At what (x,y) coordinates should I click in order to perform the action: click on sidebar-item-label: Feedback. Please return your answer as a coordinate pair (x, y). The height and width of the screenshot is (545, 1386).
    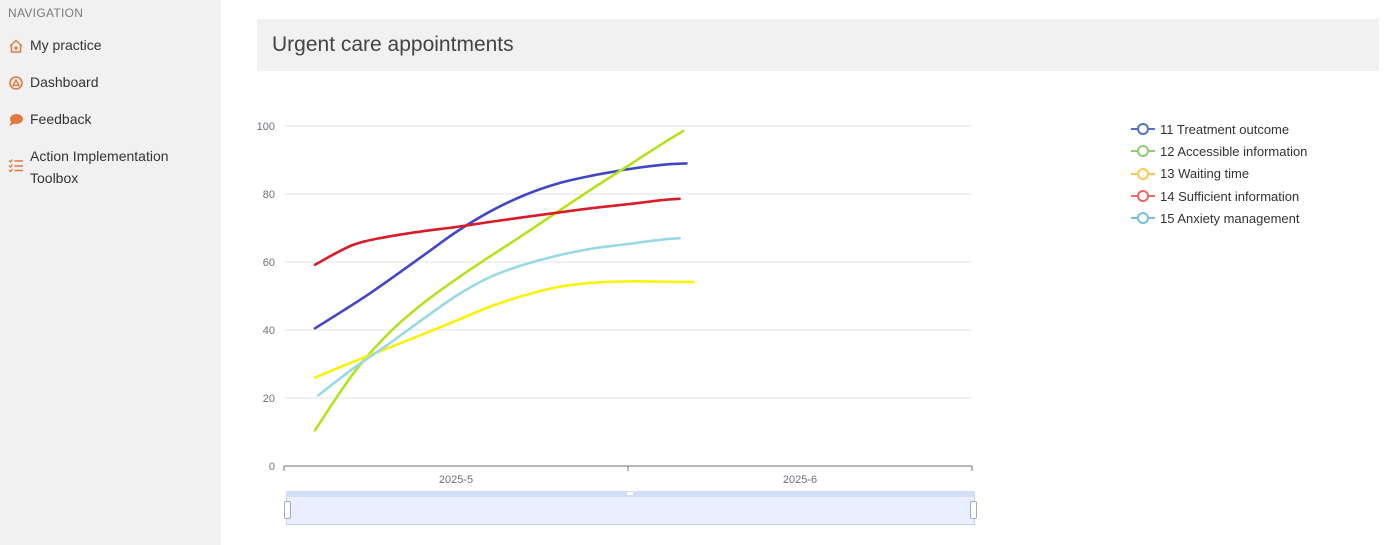
    Looking at the image, I should click on (61, 119).